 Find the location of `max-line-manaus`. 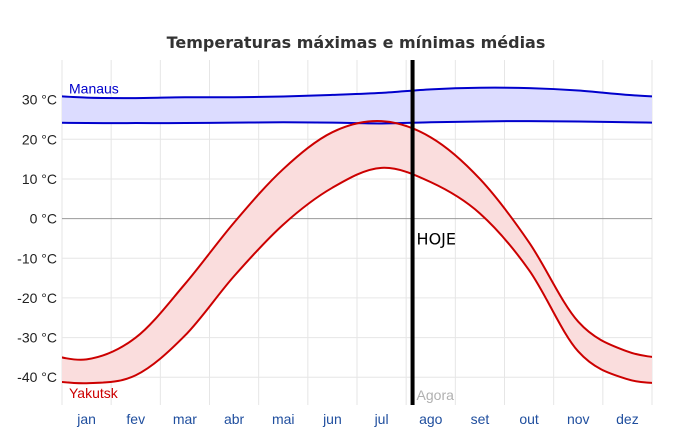

max-line-manaus is located at coordinates (357, 93).